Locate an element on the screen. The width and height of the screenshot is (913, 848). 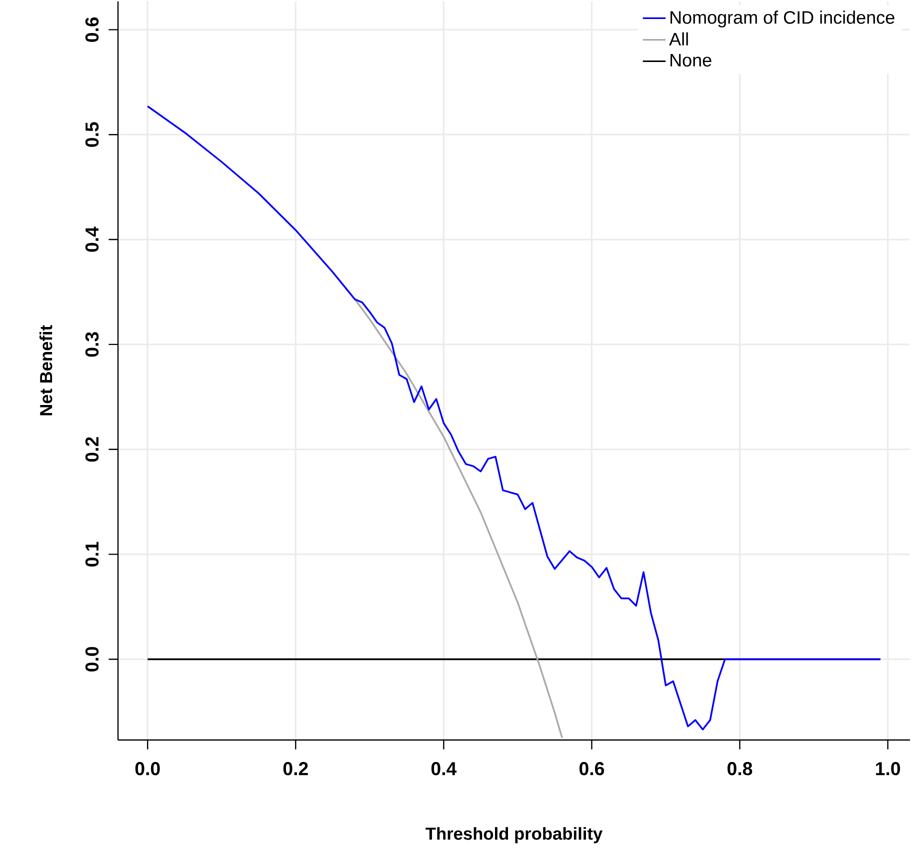
x-tick-label: 0.4 is located at coordinates (444, 769).